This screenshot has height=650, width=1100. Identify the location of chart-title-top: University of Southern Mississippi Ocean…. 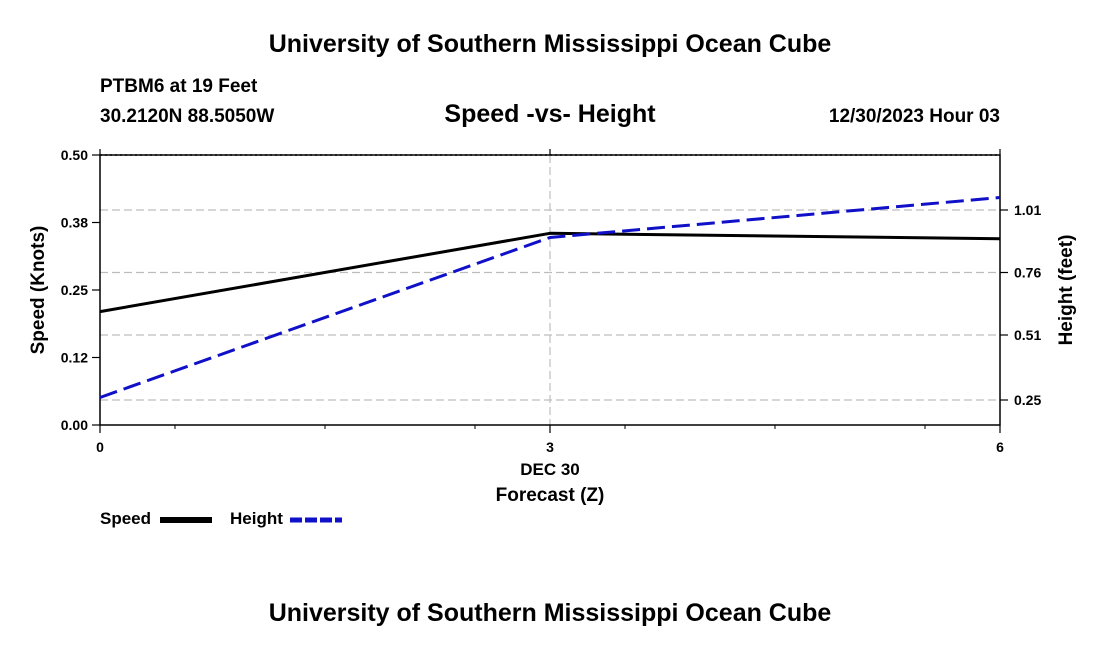
(550, 44).